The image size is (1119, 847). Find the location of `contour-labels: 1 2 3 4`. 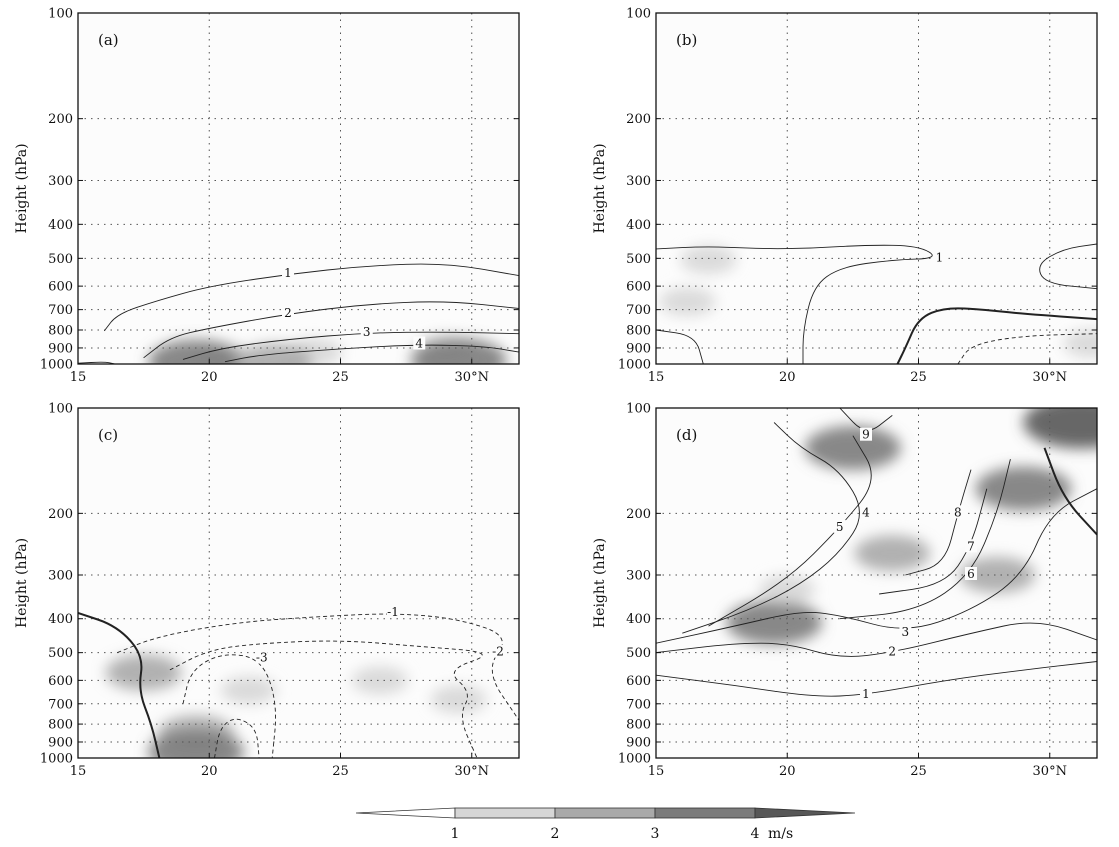

contour-labels: 1 2 3 4 is located at coordinates (354, 308).